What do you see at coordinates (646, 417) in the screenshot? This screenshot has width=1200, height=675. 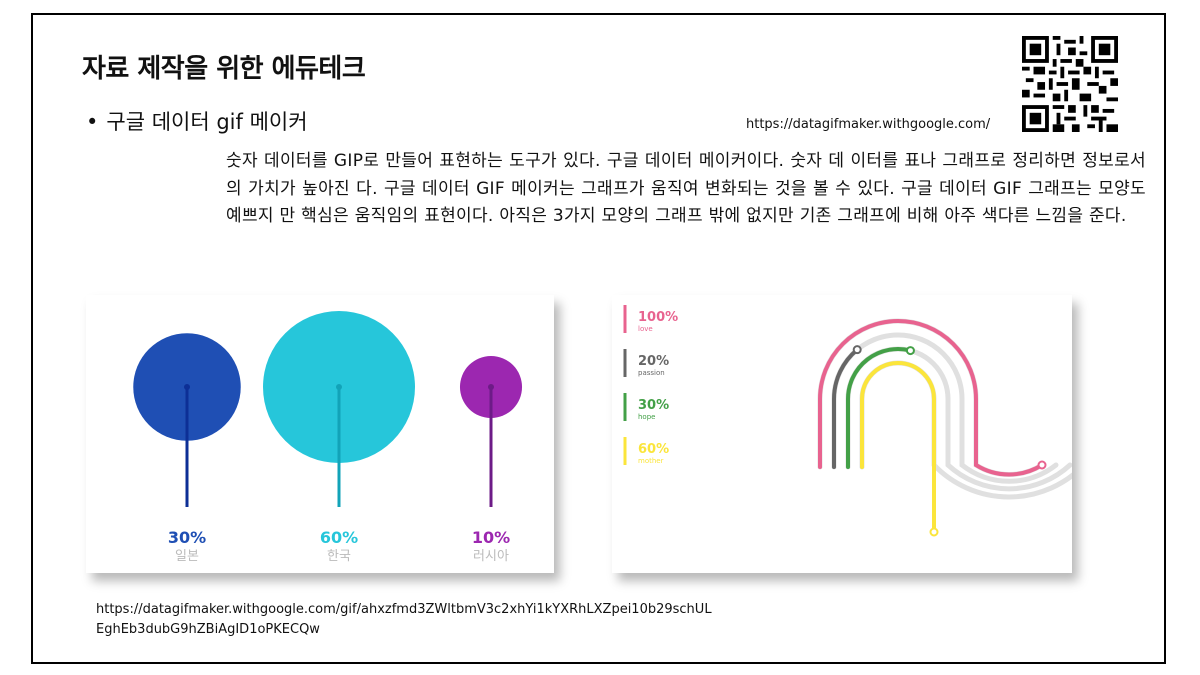 I see `legend-label: hope` at bounding box center [646, 417].